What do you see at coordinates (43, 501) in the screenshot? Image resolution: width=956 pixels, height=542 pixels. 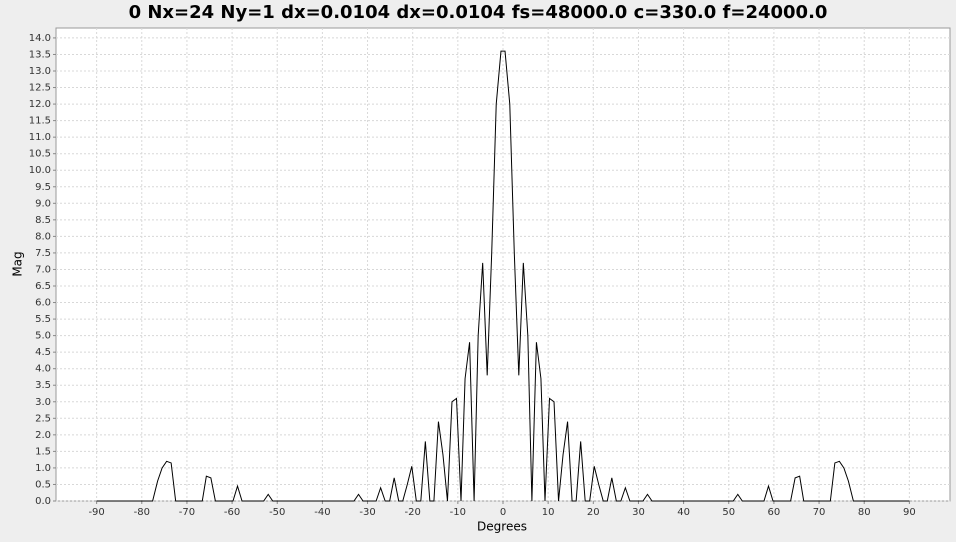 I see `y-tick-label: 0.0` at bounding box center [43, 501].